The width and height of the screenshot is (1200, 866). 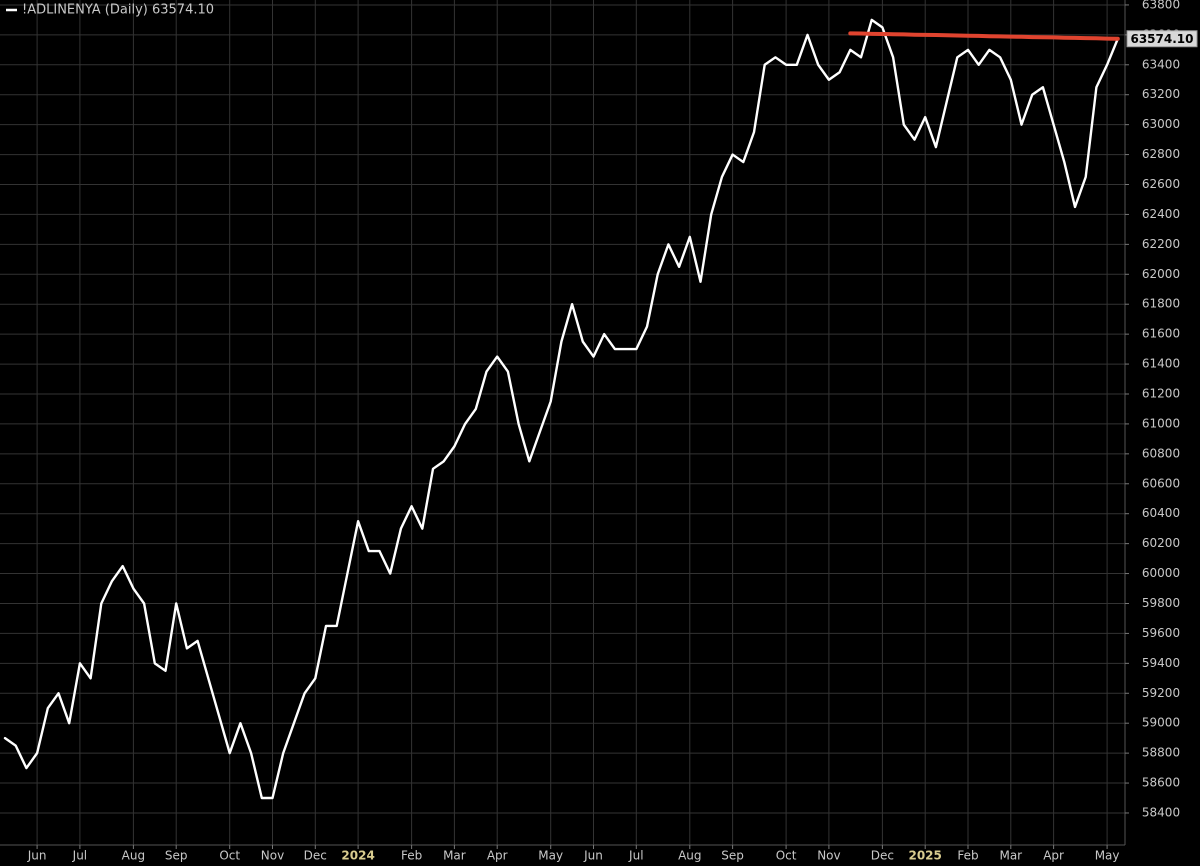 I want to click on y-tick-label: 59000, so click(x=1161, y=723).